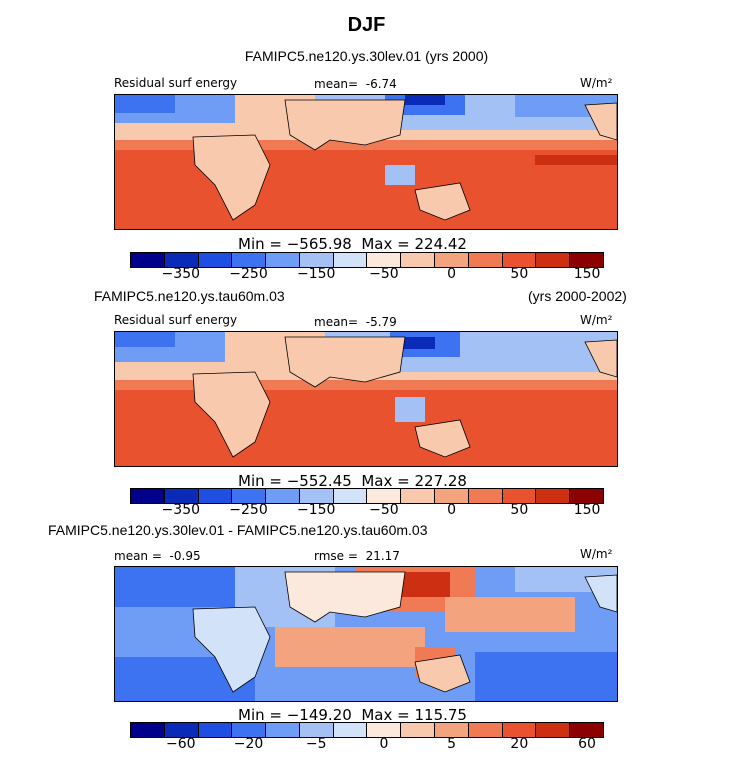 The height and width of the screenshot is (762, 733). What do you see at coordinates (367, 511) in the screenshot?
I see `panel2-colorbar-ticks: −350 −250 −150 −50 0 50 150` at bounding box center [367, 511].